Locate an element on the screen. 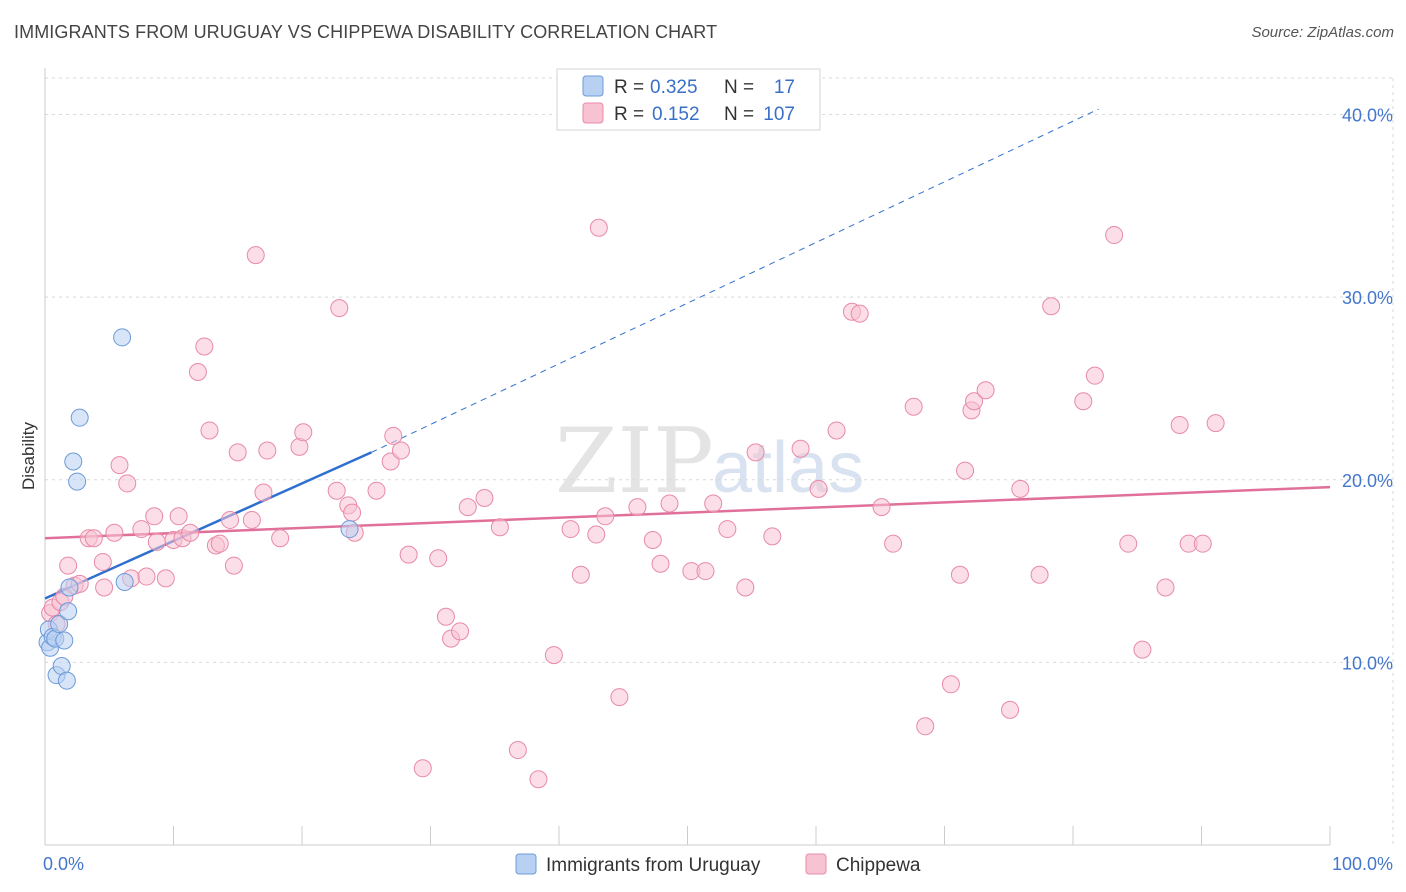  legend-n-label-1: N = is located at coordinates (739, 87).